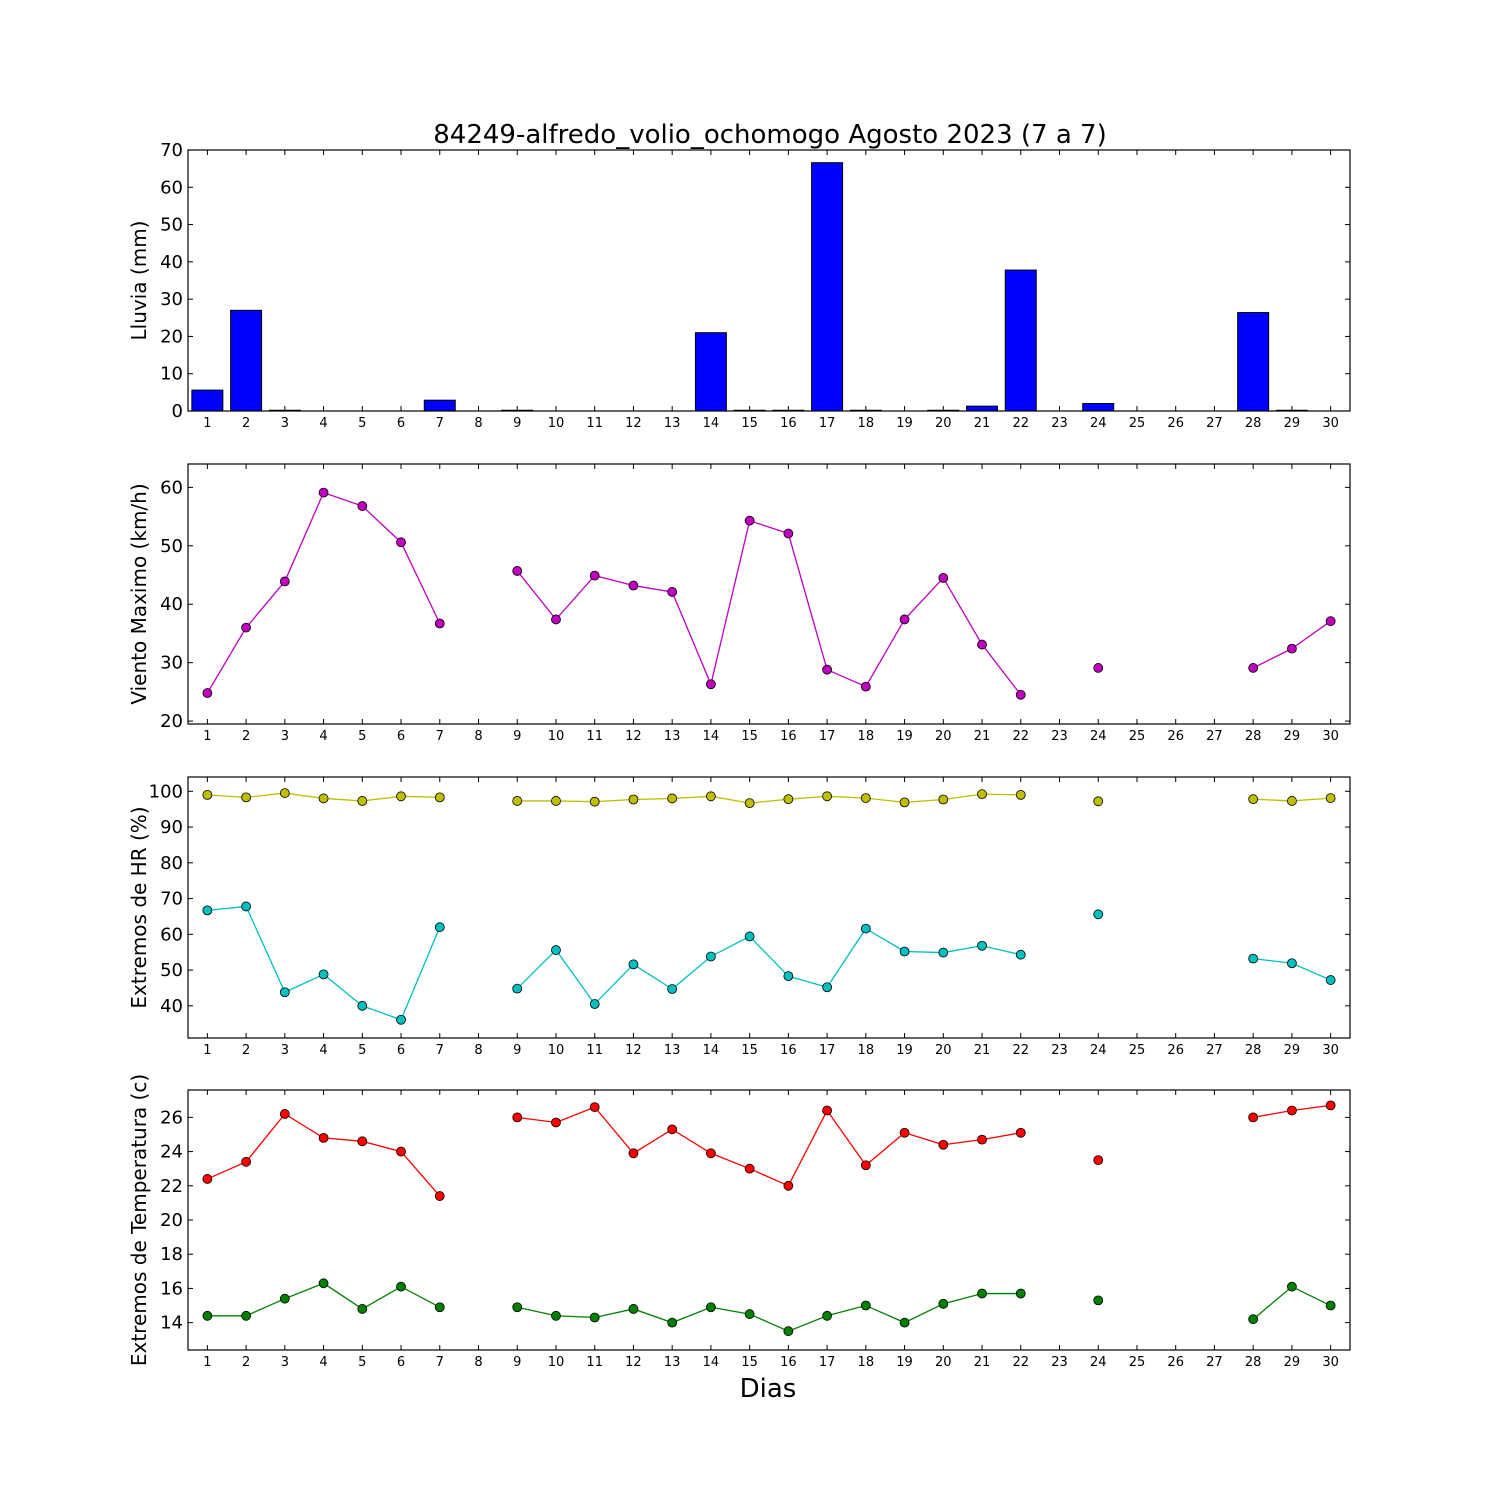 The image size is (1500, 1500). I want to click on y-tick-label: 14, so click(171, 1323).